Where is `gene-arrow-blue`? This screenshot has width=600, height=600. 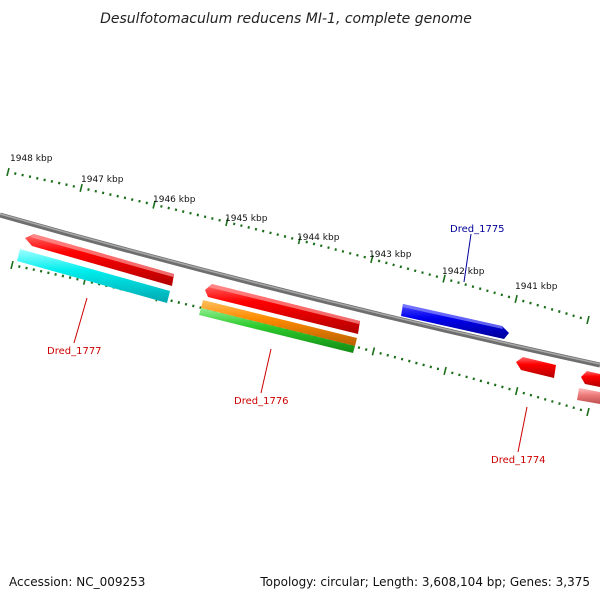 gene-arrow-blue is located at coordinates (455, 321).